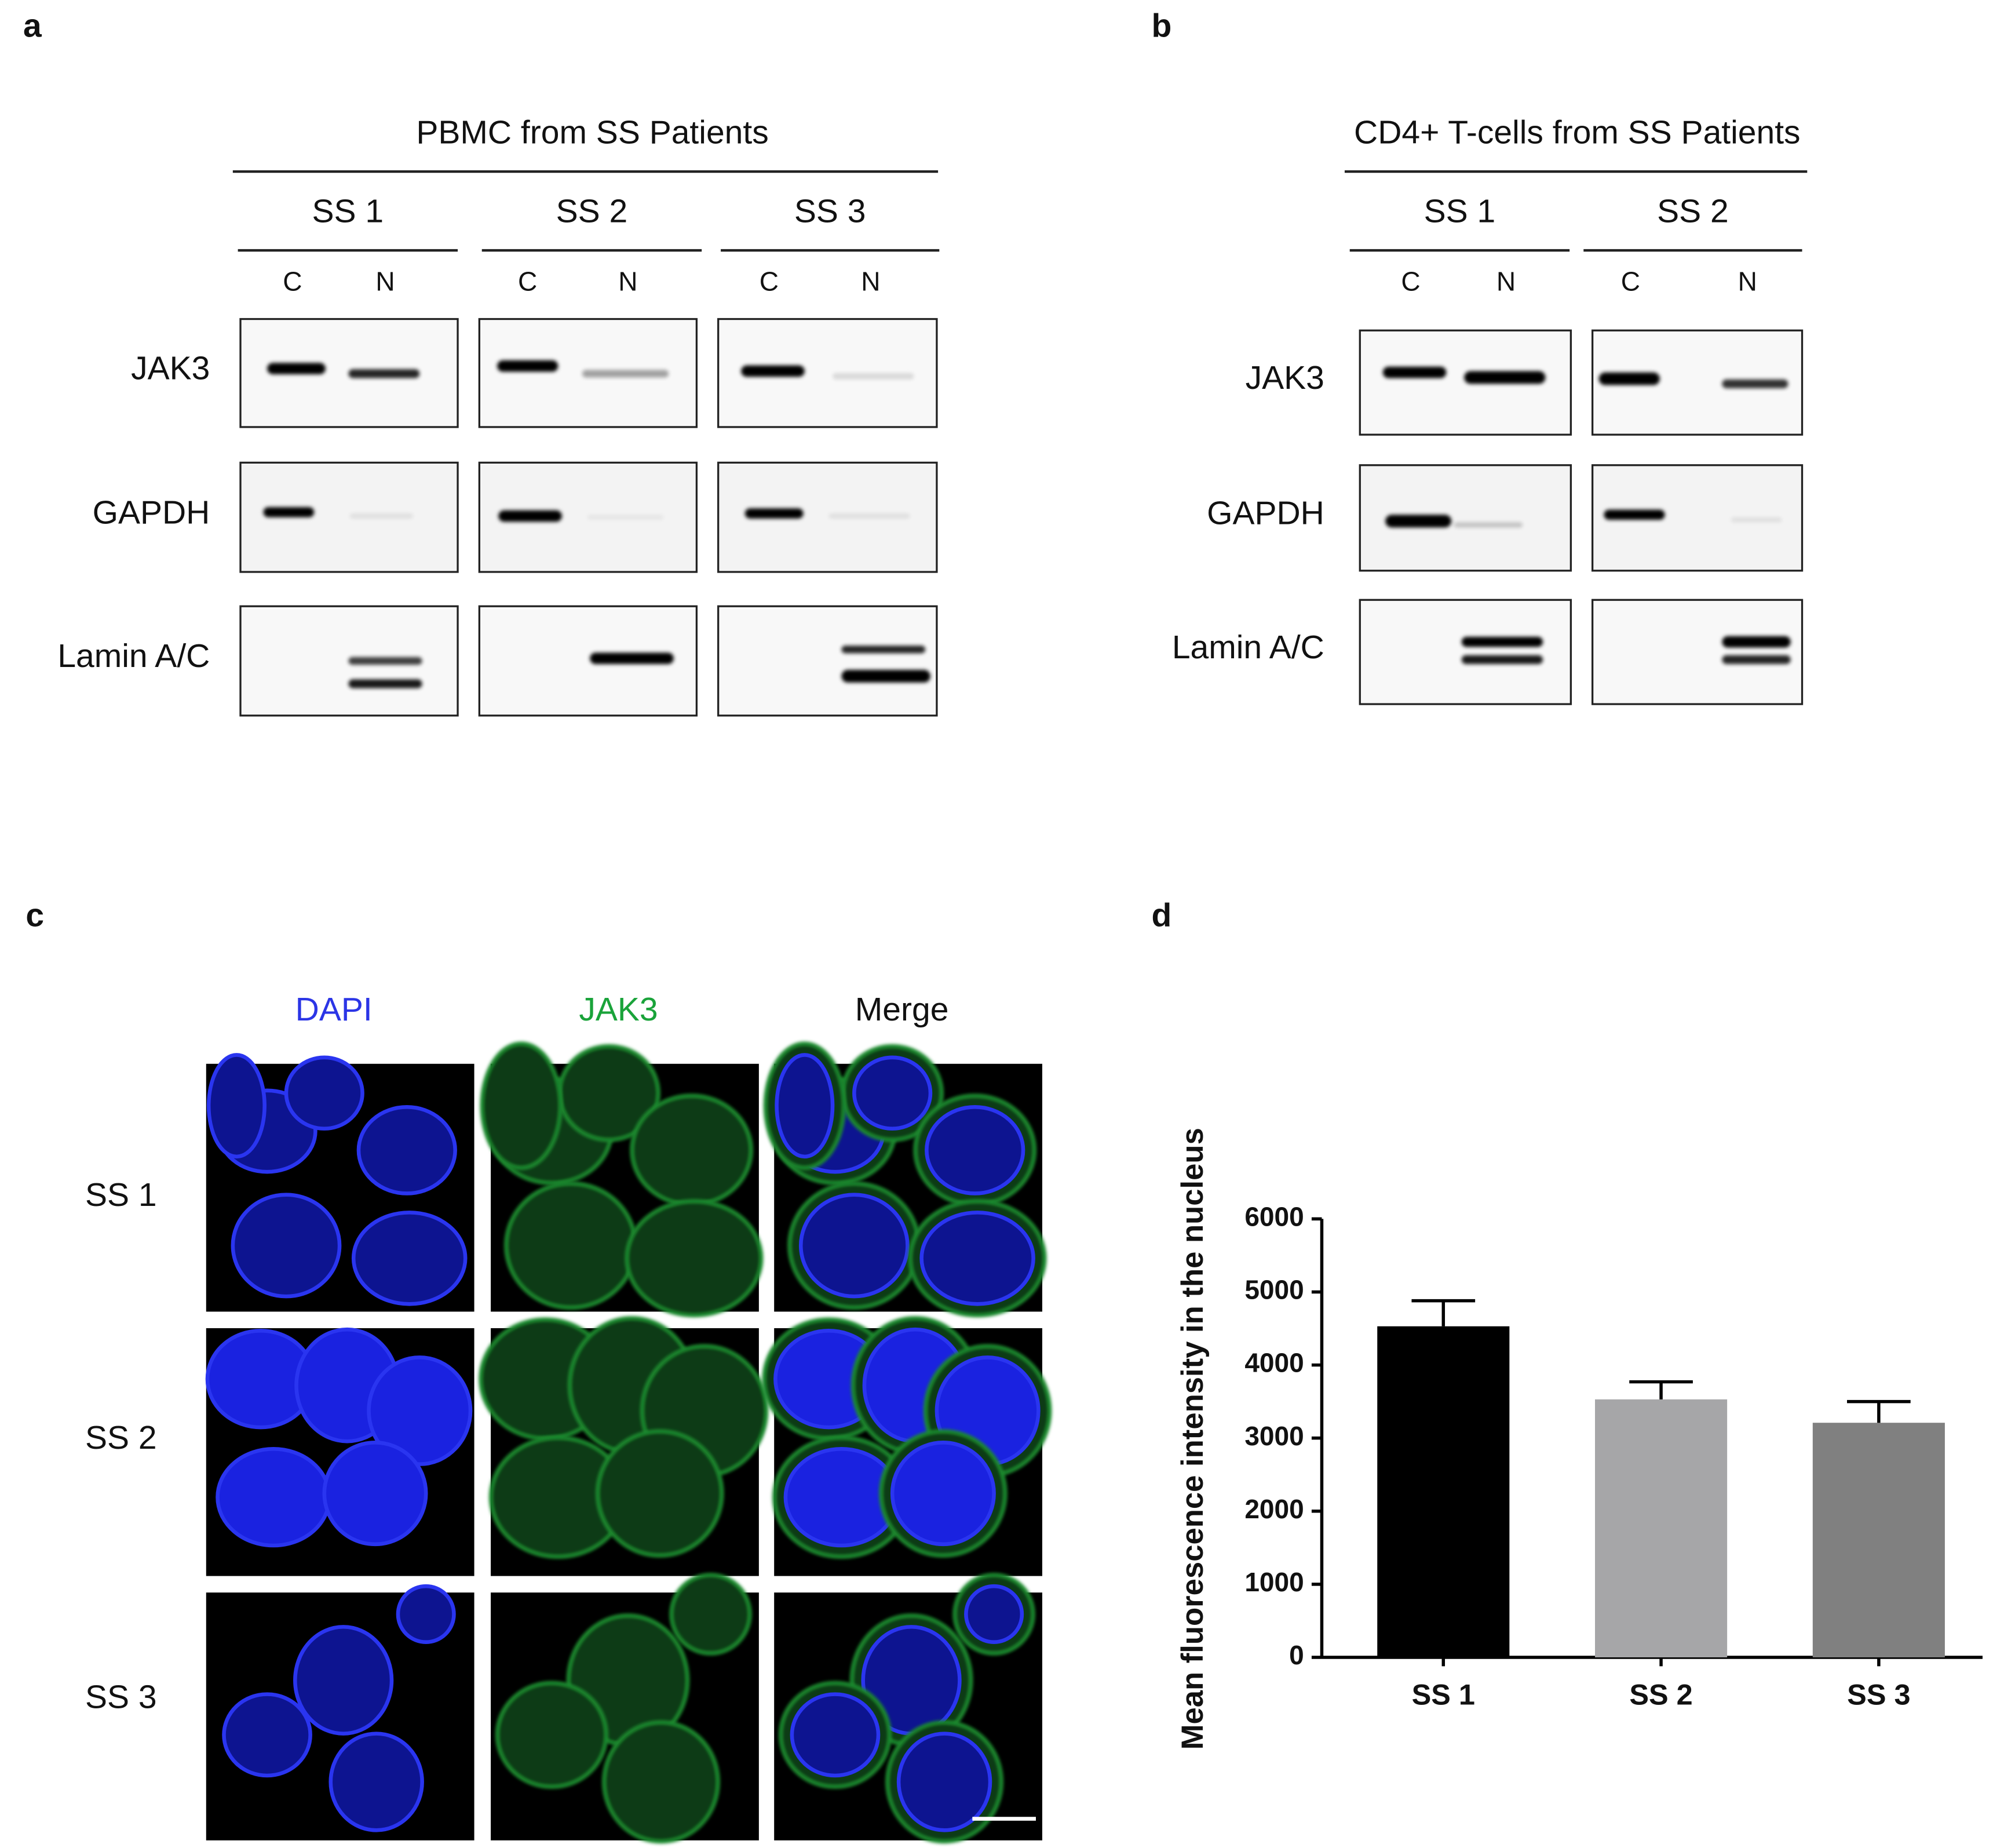  What do you see at coordinates (618, 1009) in the screenshot?
I see `column-label: JAK3` at bounding box center [618, 1009].